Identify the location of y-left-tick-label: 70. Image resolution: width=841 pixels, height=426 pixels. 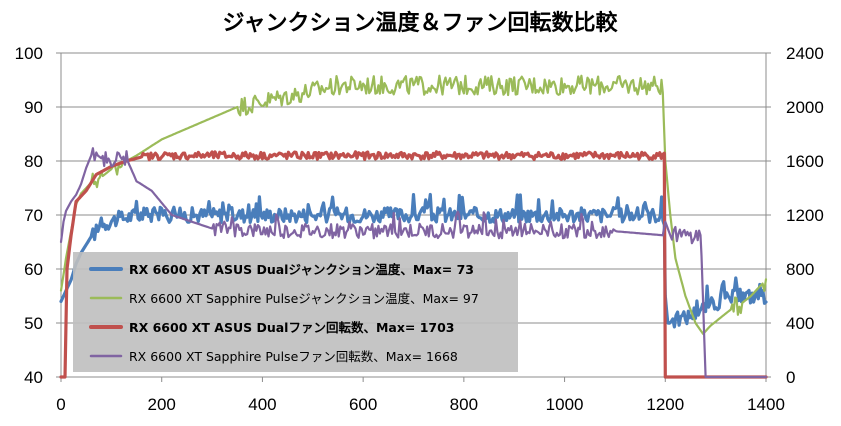
(33, 215).